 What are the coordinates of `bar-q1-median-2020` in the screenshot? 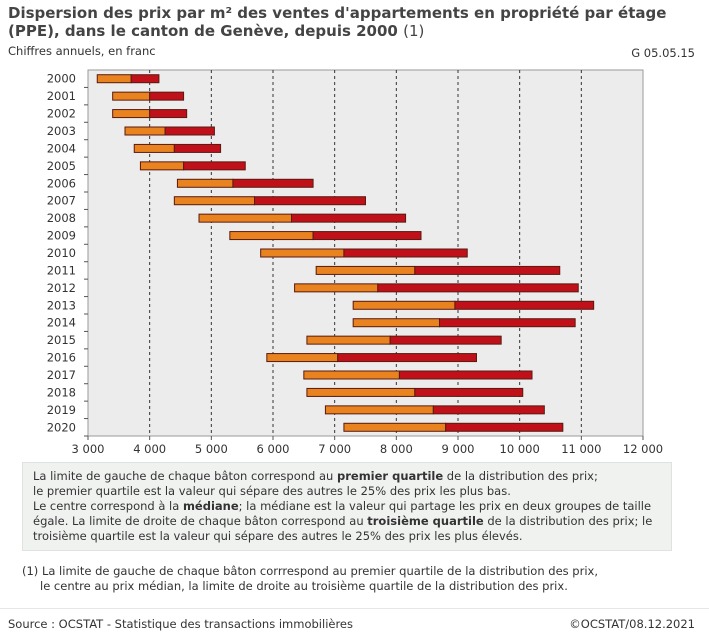 It's located at (395, 427).